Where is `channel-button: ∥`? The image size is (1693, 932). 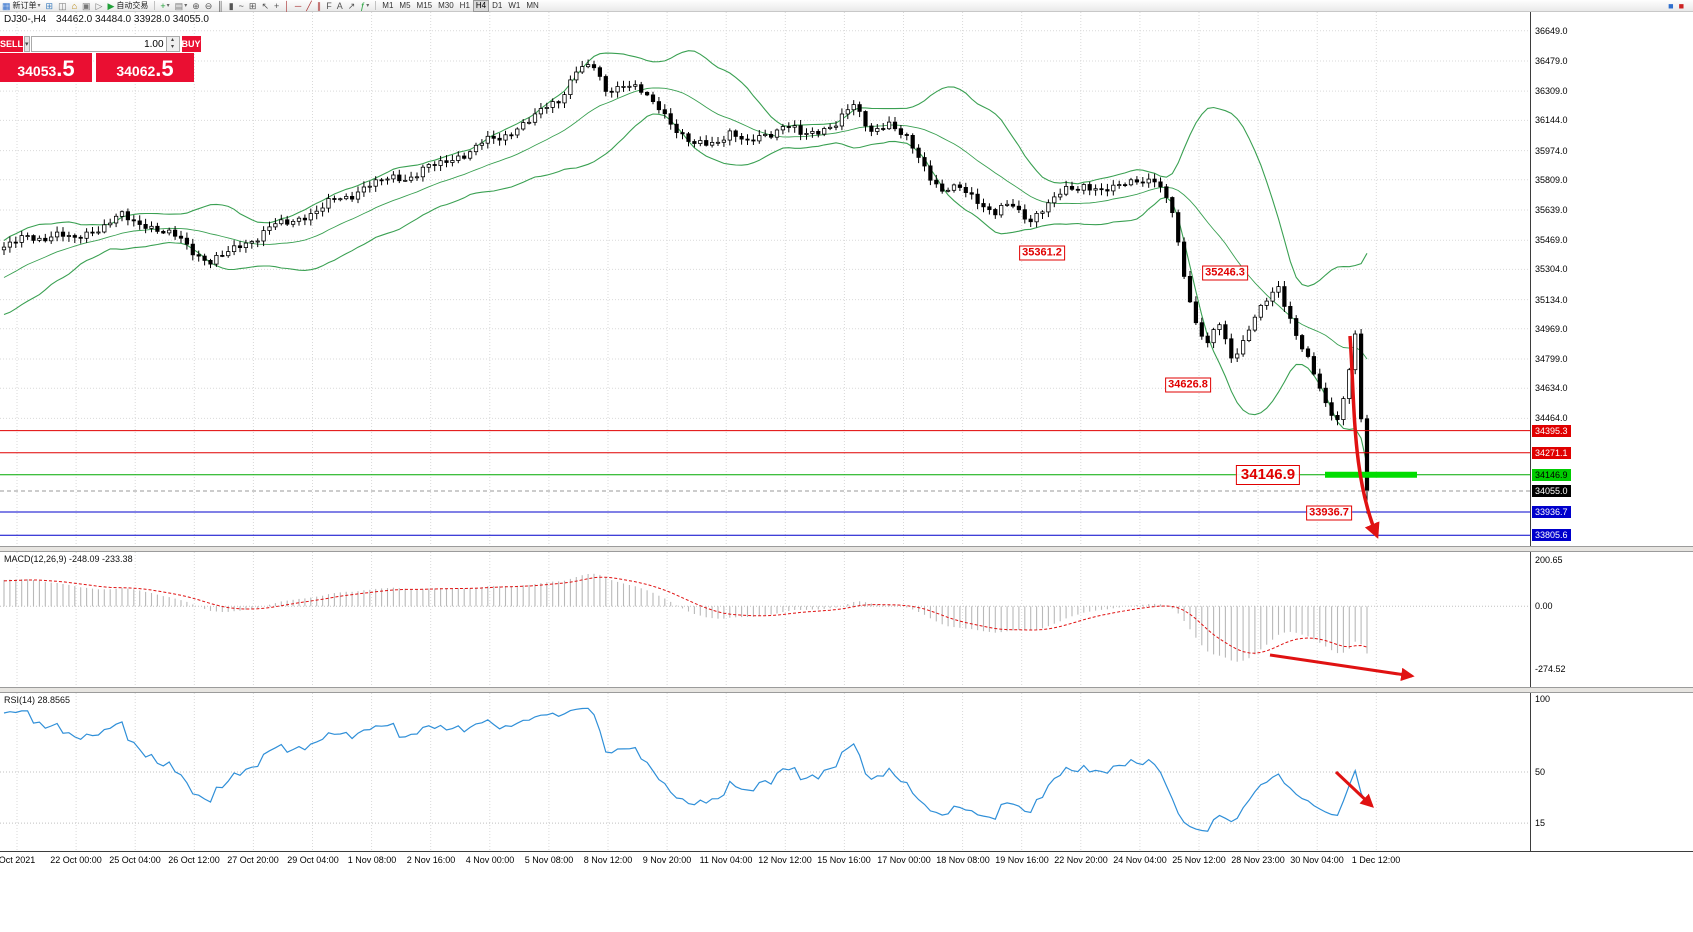 channel-button: ∥ is located at coordinates (319, 6).